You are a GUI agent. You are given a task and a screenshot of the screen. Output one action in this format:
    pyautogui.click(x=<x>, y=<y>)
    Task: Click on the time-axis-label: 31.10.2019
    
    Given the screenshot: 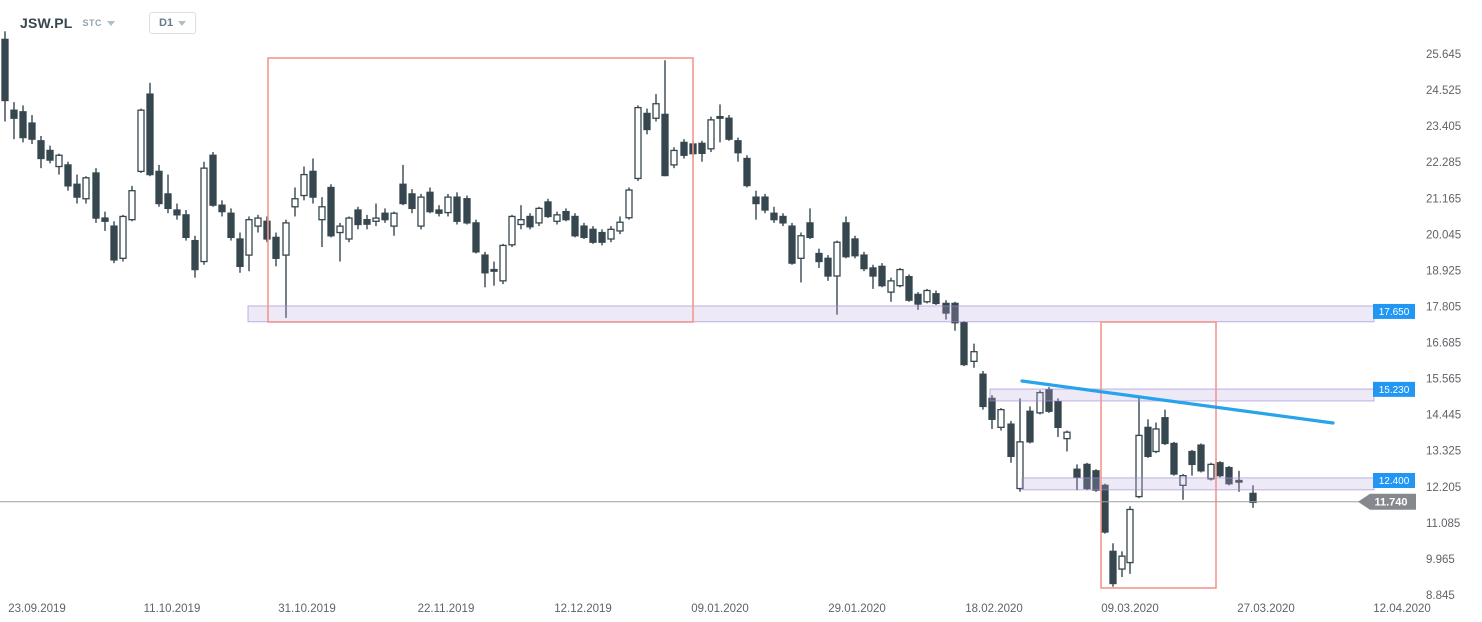 What is the action you would take?
    pyautogui.click(x=307, y=609)
    